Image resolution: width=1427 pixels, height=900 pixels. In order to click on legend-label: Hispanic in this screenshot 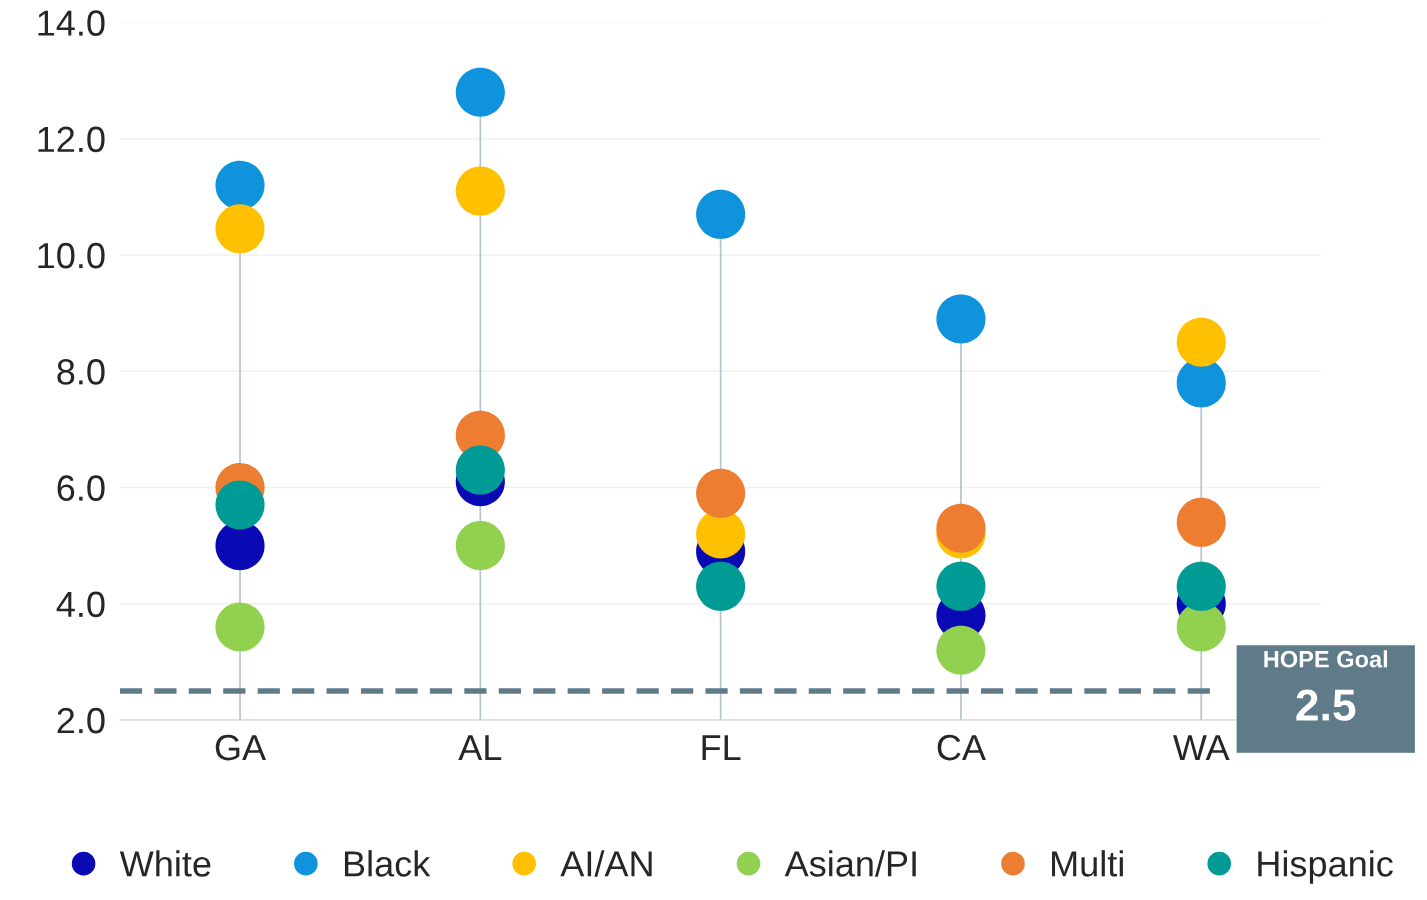, I will do `click(1325, 867)`.